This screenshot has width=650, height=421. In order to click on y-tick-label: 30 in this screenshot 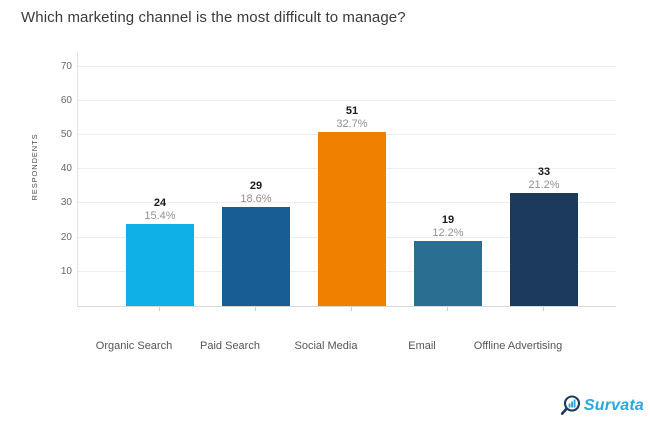, I will do `click(66, 203)`.